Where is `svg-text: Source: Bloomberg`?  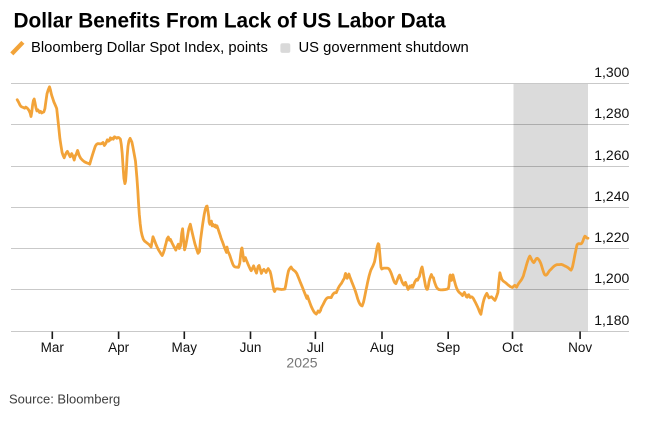 svg-text: Source: Bloomberg is located at coordinates (64, 399).